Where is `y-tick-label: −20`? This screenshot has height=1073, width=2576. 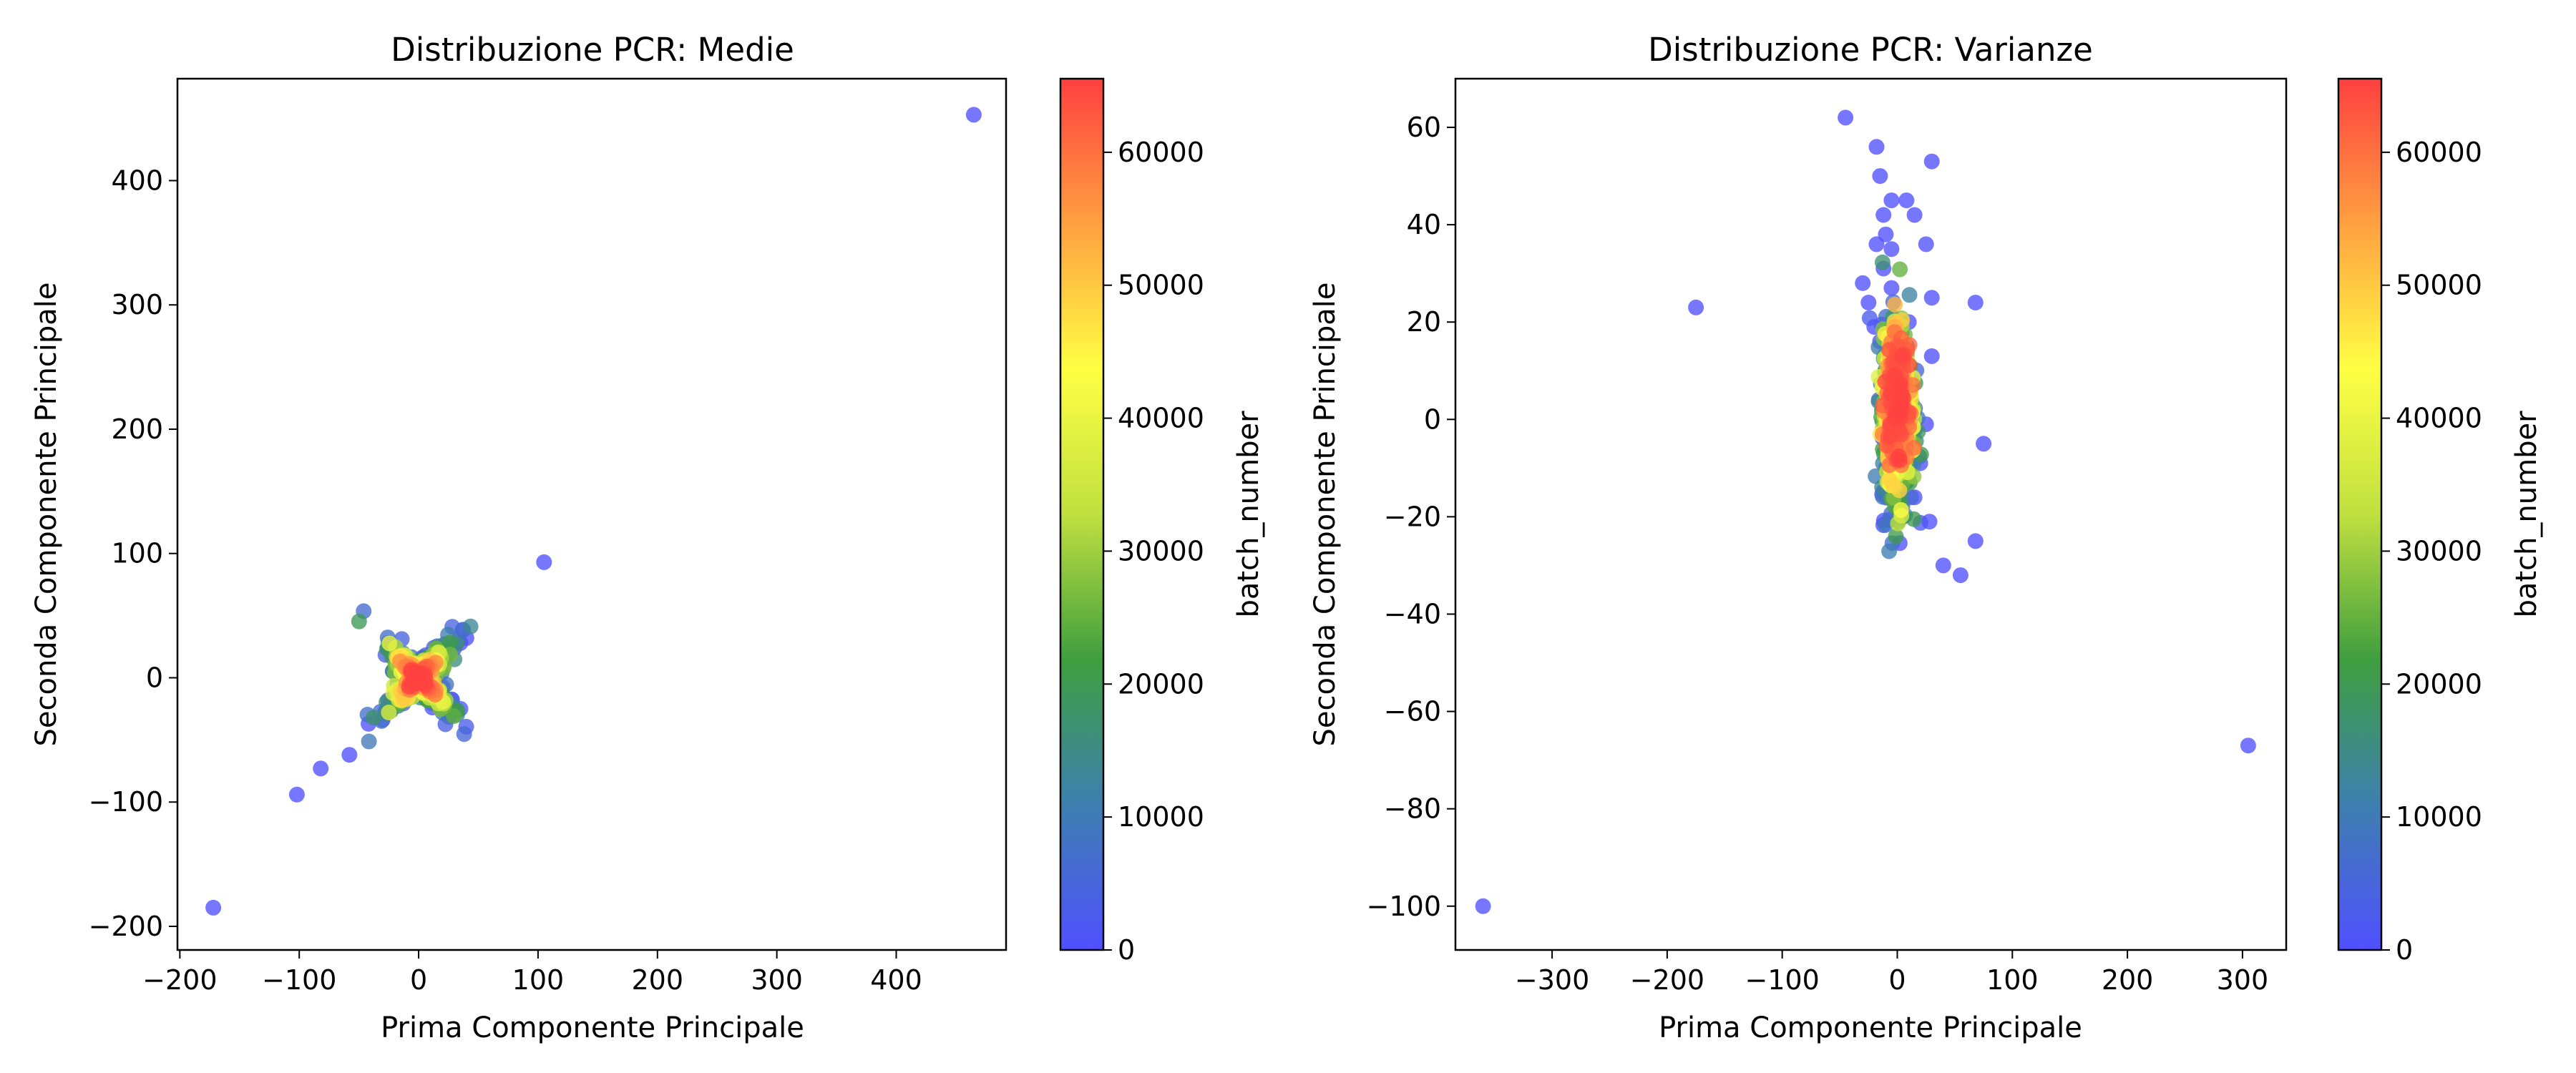 y-tick-label: −20 is located at coordinates (1412, 516).